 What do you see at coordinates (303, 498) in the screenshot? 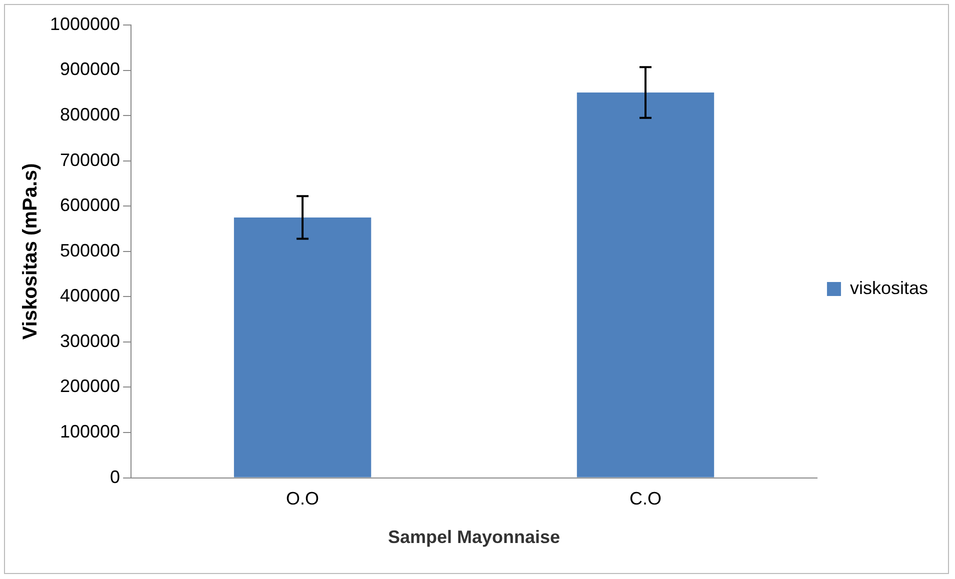
I see `x-tick-label: O.O` at bounding box center [303, 498].